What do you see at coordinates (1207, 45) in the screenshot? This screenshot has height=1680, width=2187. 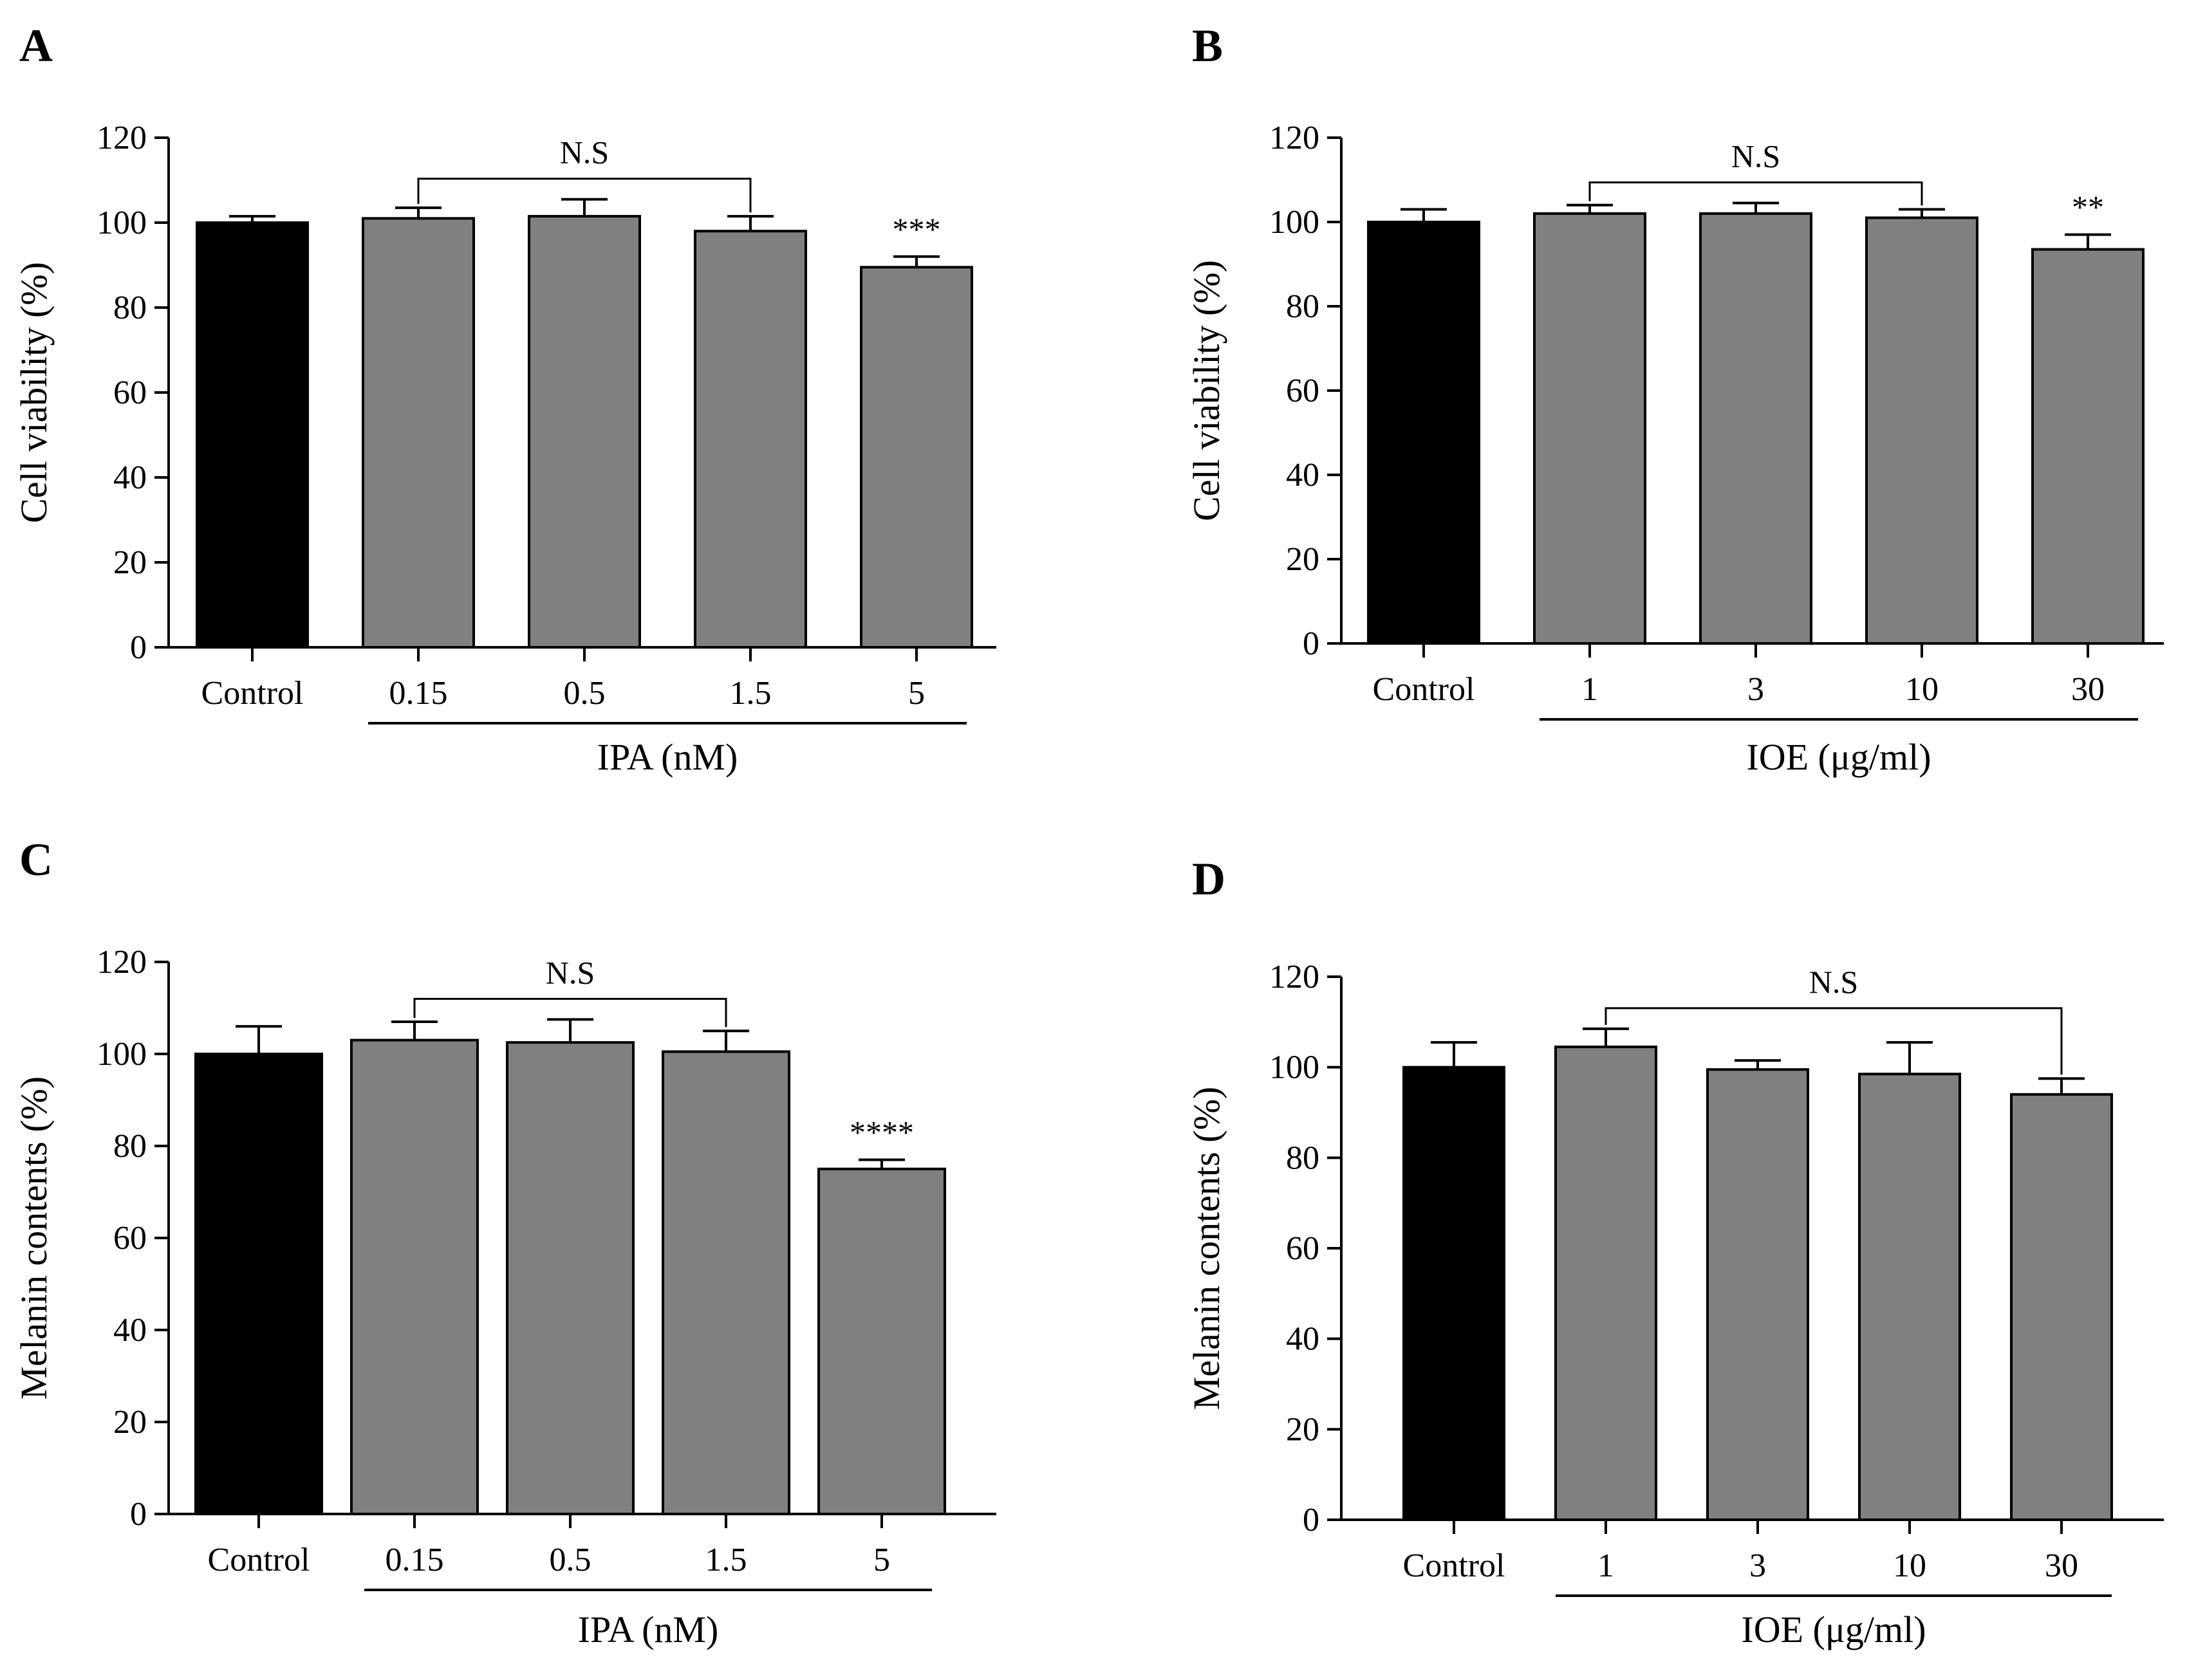 I see `panel-letter: B` at bounding box center [1207, 45].